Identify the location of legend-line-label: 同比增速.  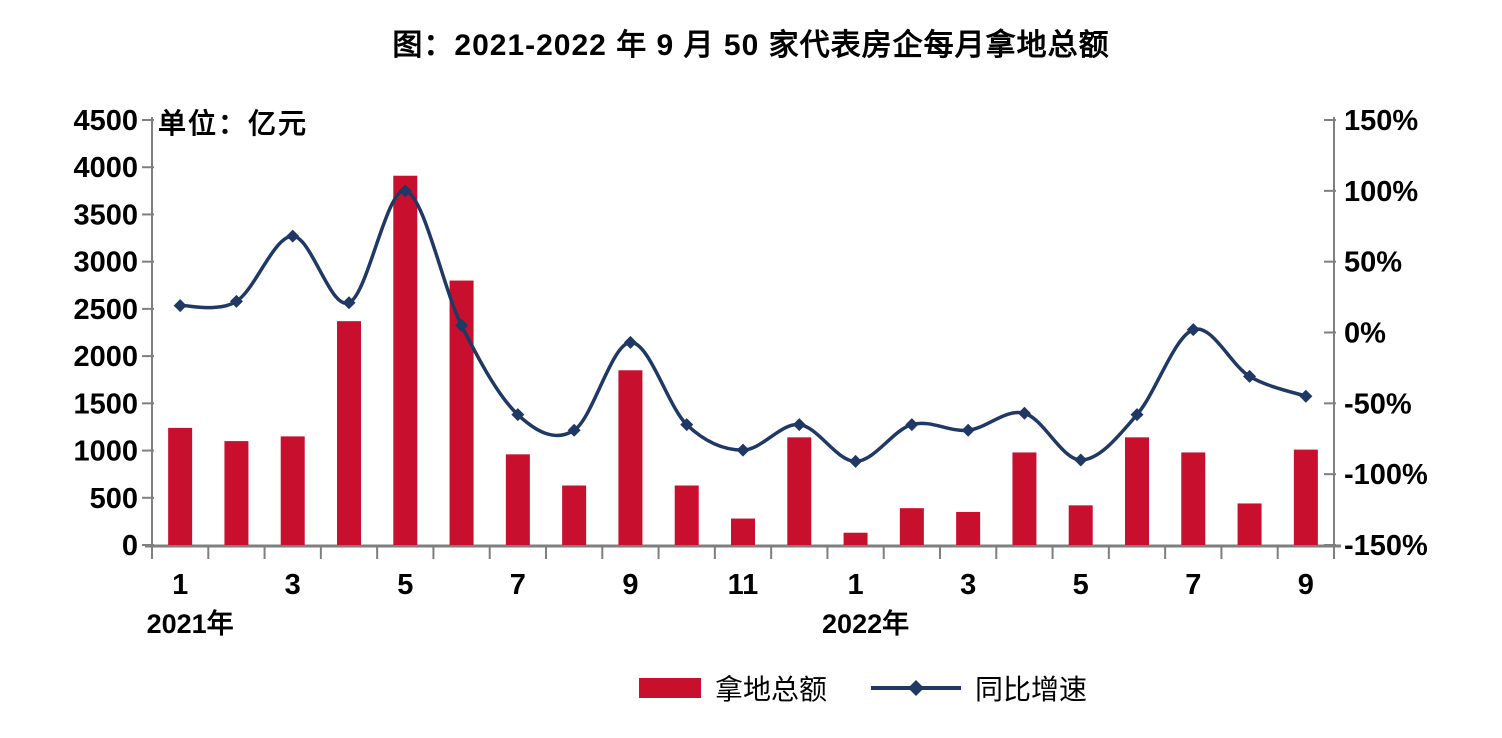
(1031, 689).